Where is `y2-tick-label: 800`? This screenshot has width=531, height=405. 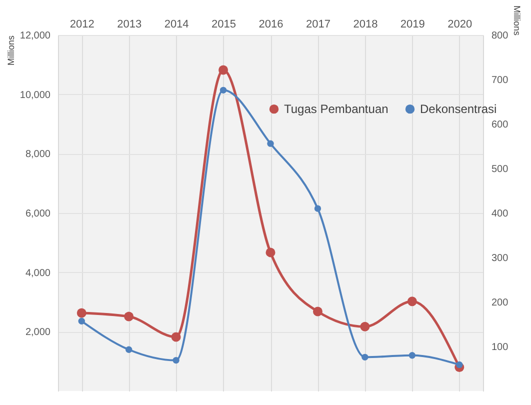
y2-tick-label: 800 is located at coordinates (500, 36).